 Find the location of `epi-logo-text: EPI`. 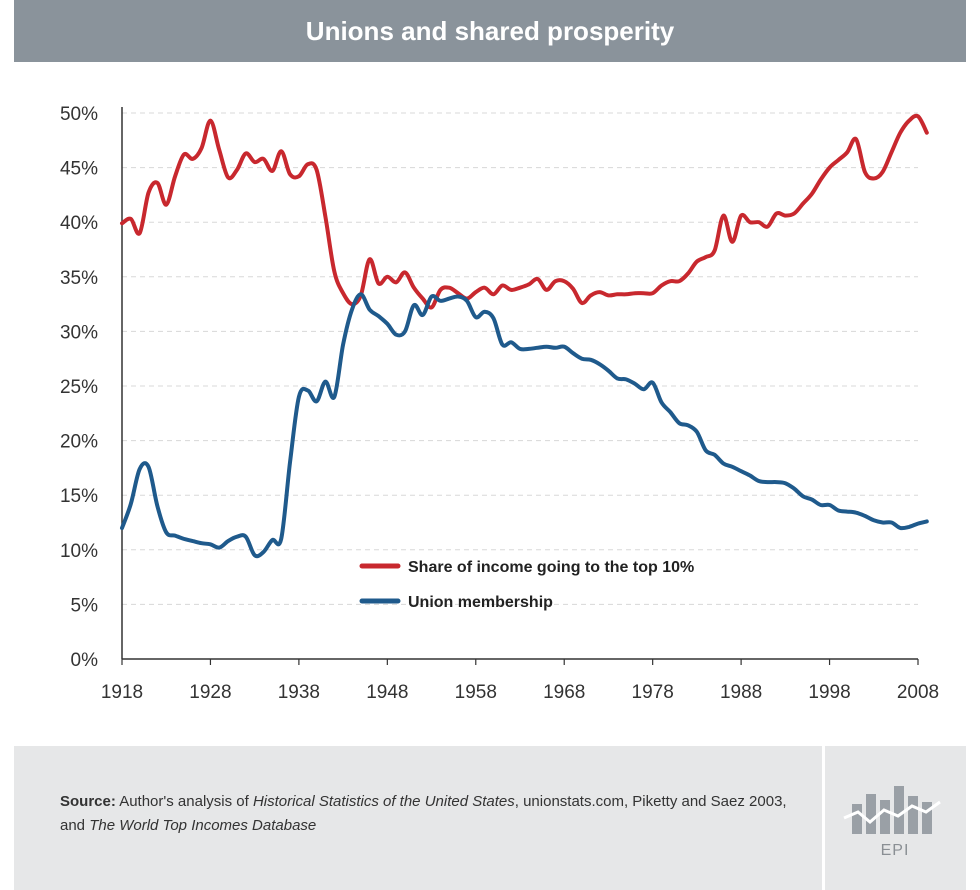

epi-logo-text: EPI is located at coordinates (895, 850).